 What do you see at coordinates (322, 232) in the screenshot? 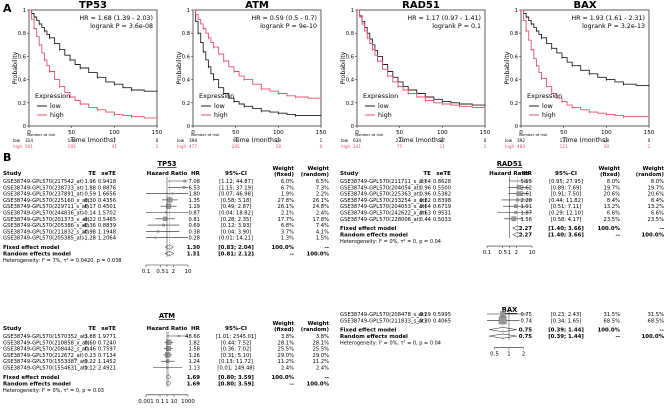
I see `study-weight-random: 4.1%` at bounding box center [322, 232].